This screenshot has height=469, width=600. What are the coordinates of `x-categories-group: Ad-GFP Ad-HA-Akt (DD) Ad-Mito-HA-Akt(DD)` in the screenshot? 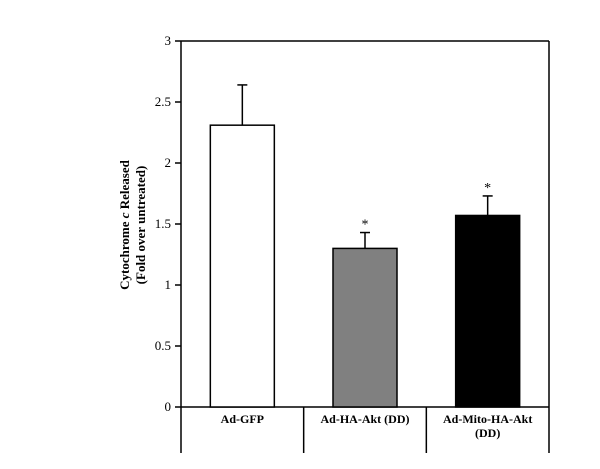 It's located at (377, 426).